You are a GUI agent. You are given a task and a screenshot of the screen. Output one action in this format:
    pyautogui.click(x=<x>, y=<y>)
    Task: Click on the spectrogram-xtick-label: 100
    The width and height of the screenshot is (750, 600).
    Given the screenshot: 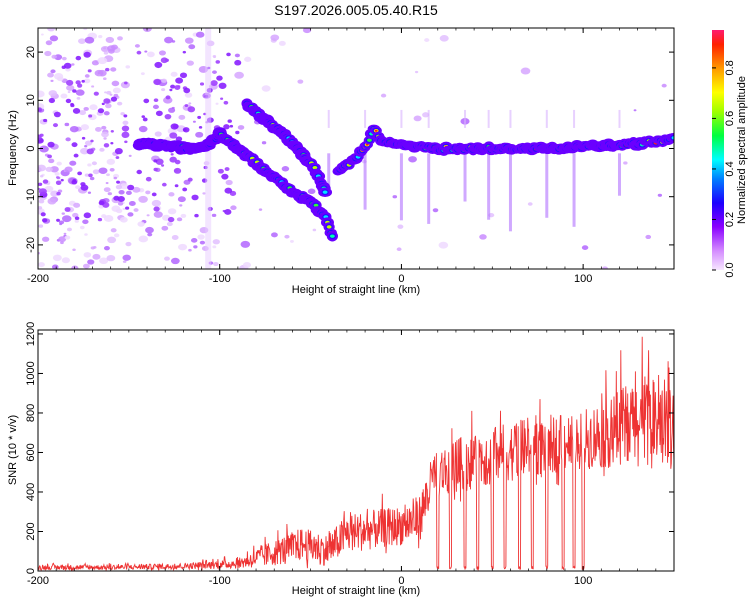 What is the action you would take?
    pyautogui.click(x=583, y=279)
    